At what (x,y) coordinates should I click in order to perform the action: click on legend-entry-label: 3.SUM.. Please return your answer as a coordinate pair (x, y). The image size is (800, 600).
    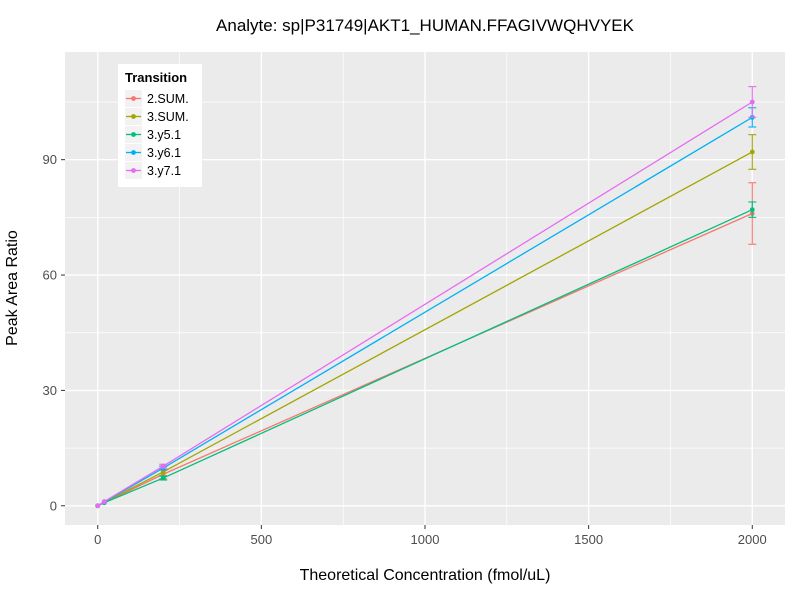
    Looking at the image, I should click on (168, 117).